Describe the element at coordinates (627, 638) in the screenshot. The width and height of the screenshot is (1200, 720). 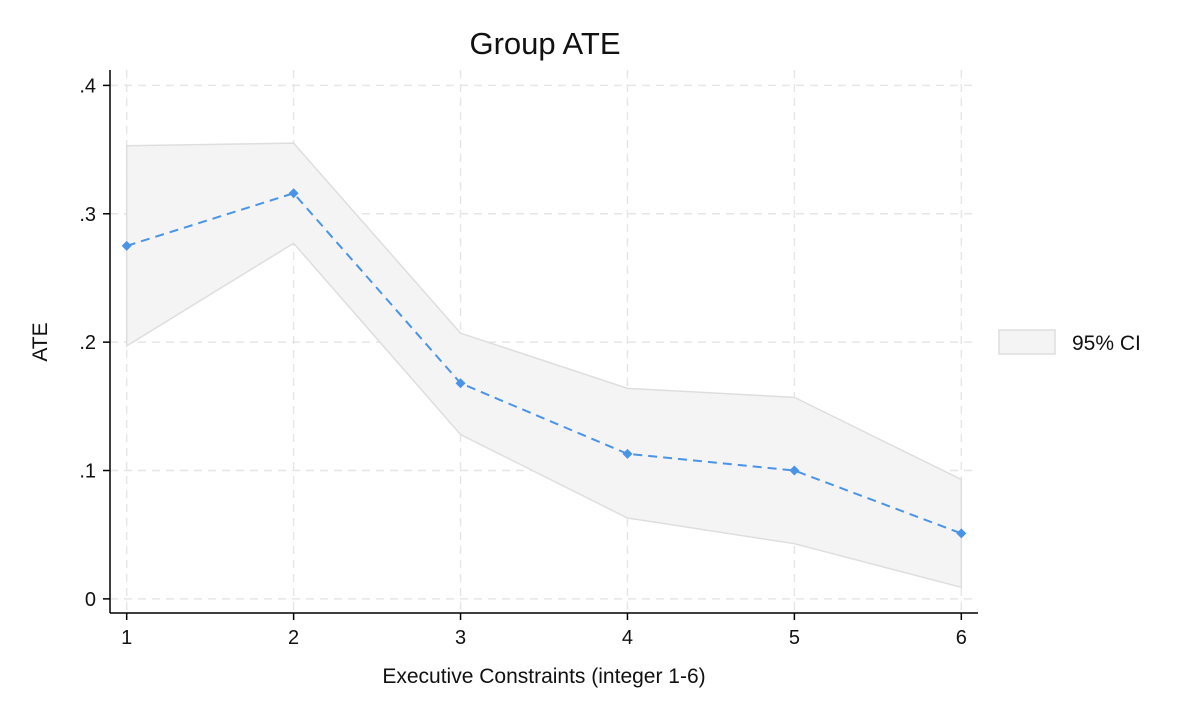
I see `x-tick-label-3: 4` at that location.